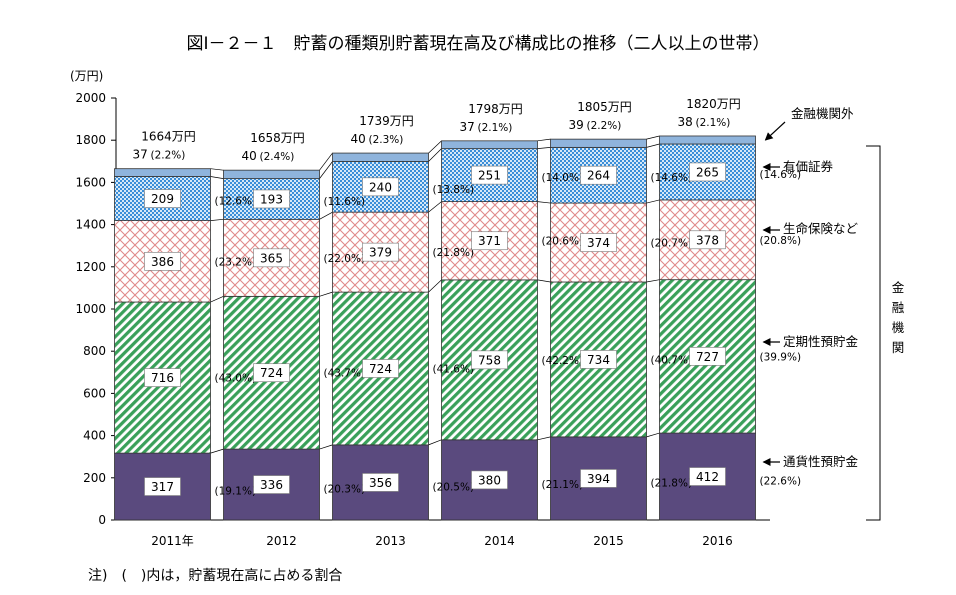 The width and height of the screenshot is (956, 595). I want to click on percent-label: (41.6%), so click(454, 370).